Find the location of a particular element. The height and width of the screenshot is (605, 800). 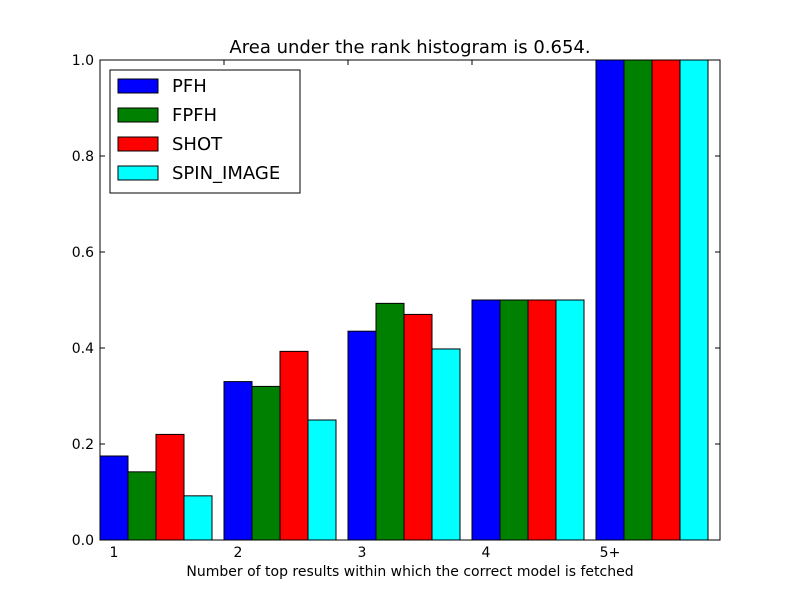

y-tick-label: 1.0 is located at coordinates (83, 61).